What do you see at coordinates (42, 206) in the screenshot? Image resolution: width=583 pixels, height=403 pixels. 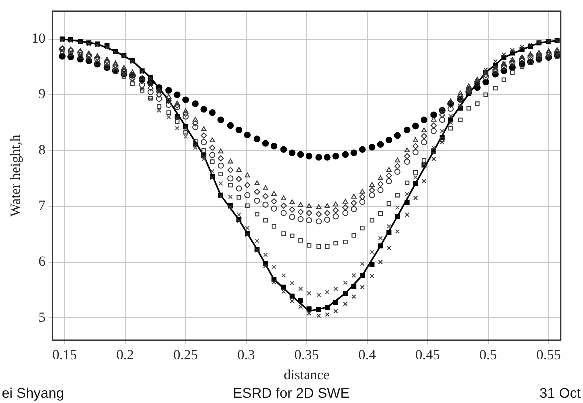 I see `y-tick-label: 7` at bounding box center [42, 206].